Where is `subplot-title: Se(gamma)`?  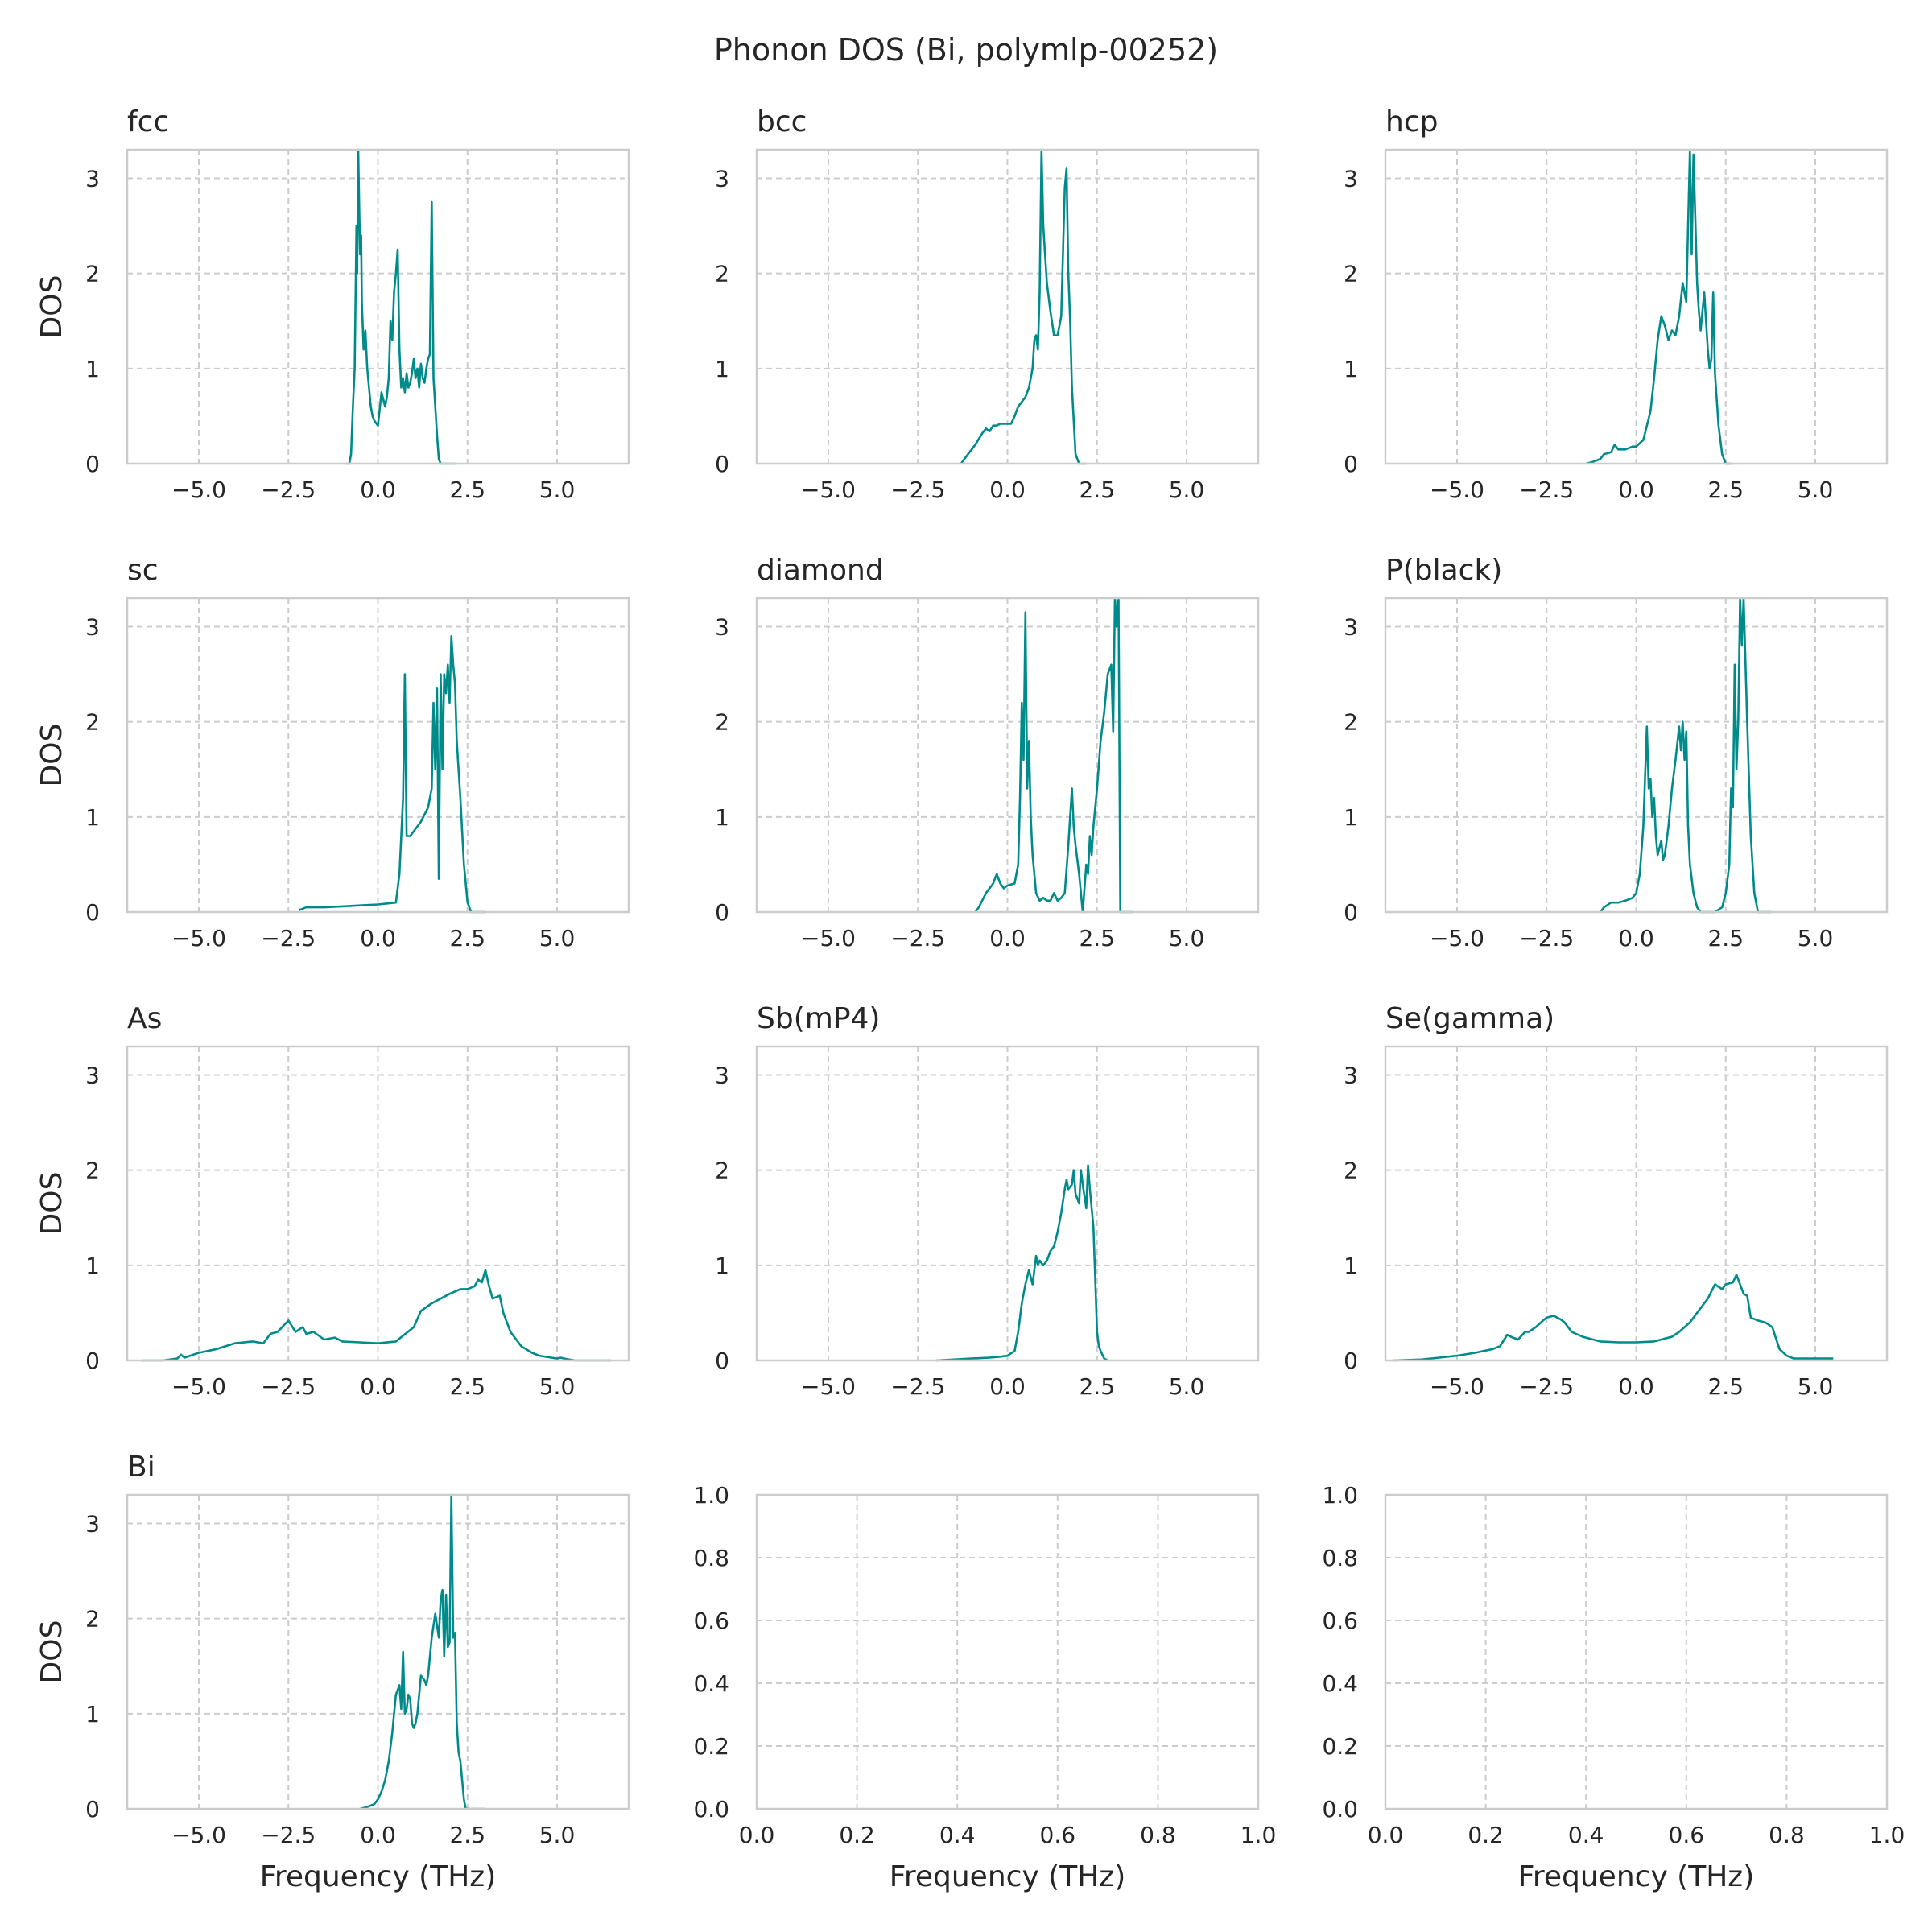 subplot-title: Se(gamma) is located at coordinates (1469, 1018).